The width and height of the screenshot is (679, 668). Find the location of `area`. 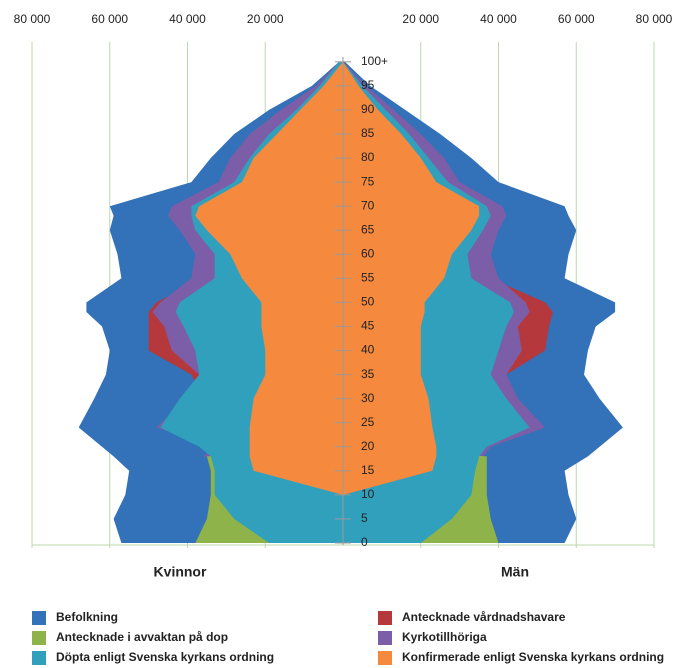

area is located at coordinates (411, 302).